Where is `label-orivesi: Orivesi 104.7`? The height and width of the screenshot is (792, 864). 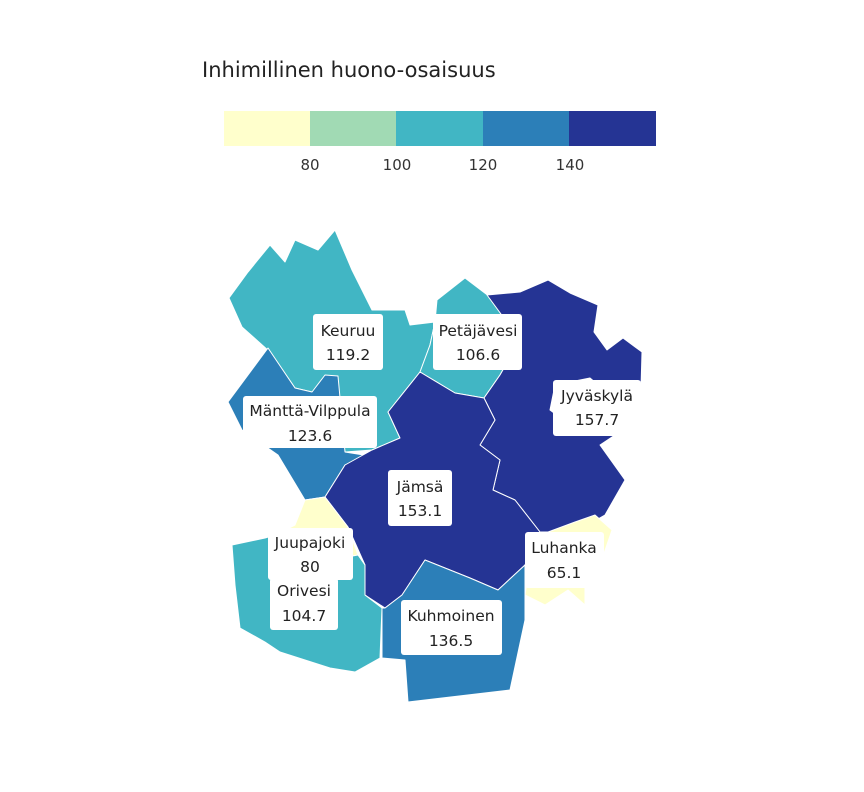
label-orivesi: Orivesi 104.7 is located at coordinates (304, 604).